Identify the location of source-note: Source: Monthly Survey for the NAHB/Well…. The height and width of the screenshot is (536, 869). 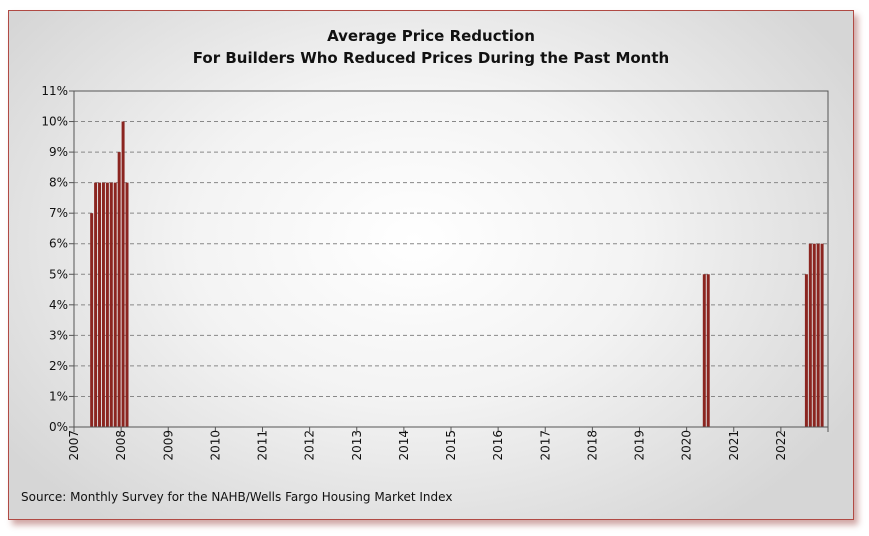
(237, 497).